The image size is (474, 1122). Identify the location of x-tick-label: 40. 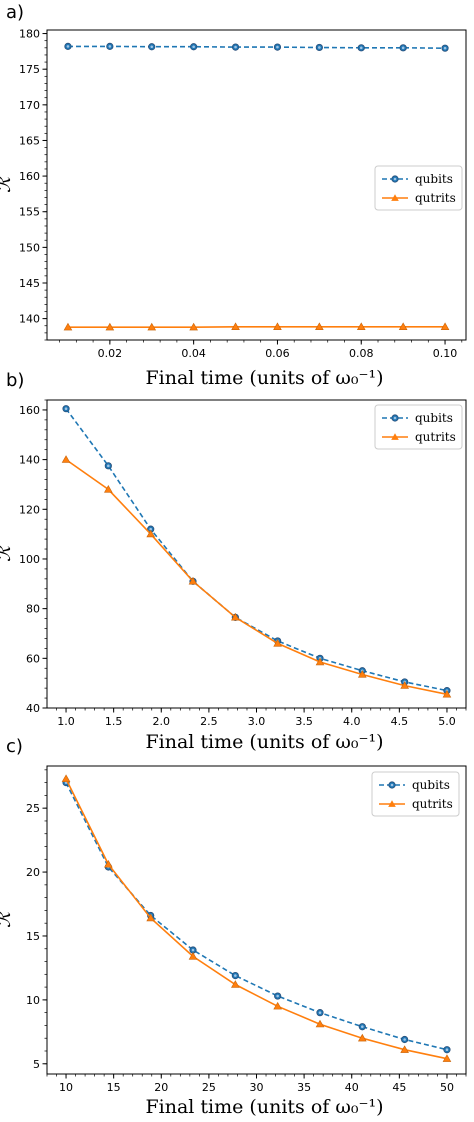
(352, 1087).